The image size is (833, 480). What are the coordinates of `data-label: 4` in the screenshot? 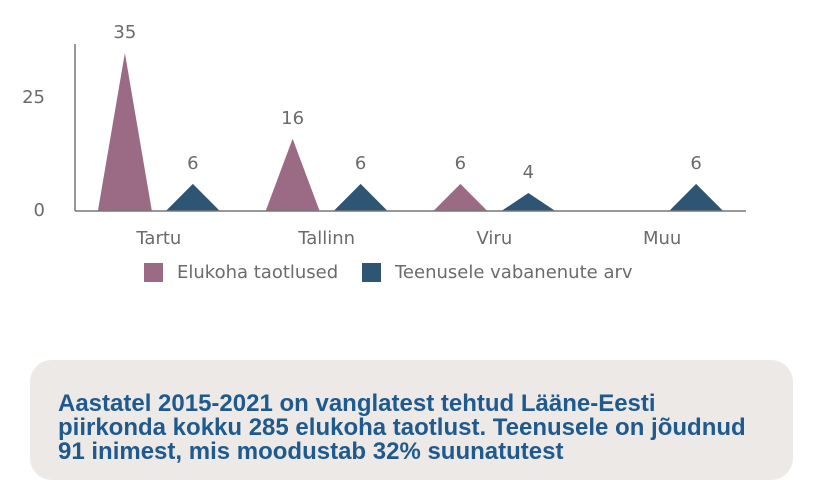 It's located at (528, 172).